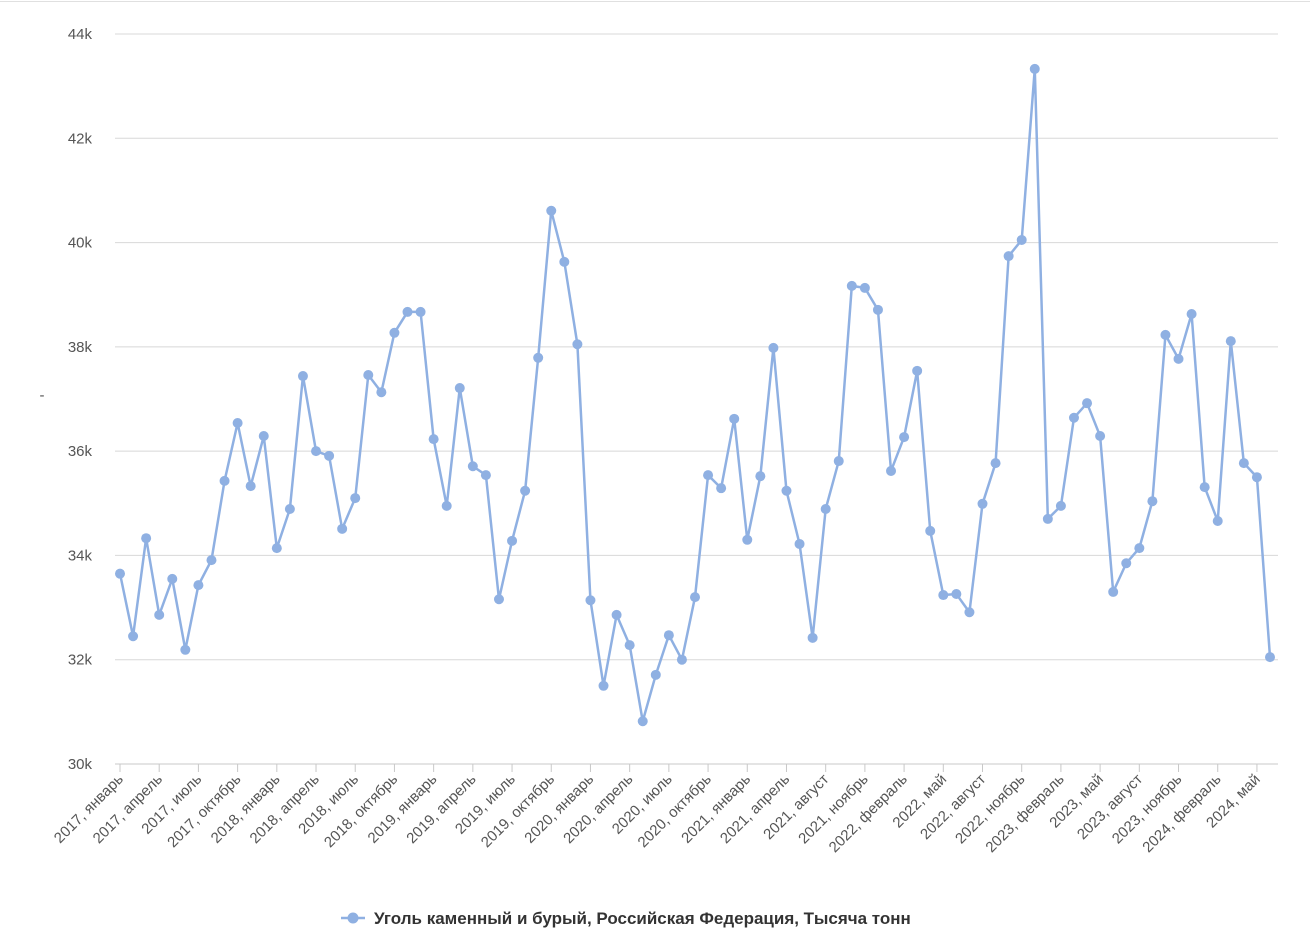 The width and height of the screenshot is (1310, 948). Describe the element at coordinates (80, 138) in the screenshot. I see `y-tick-label: 42k` at that location.